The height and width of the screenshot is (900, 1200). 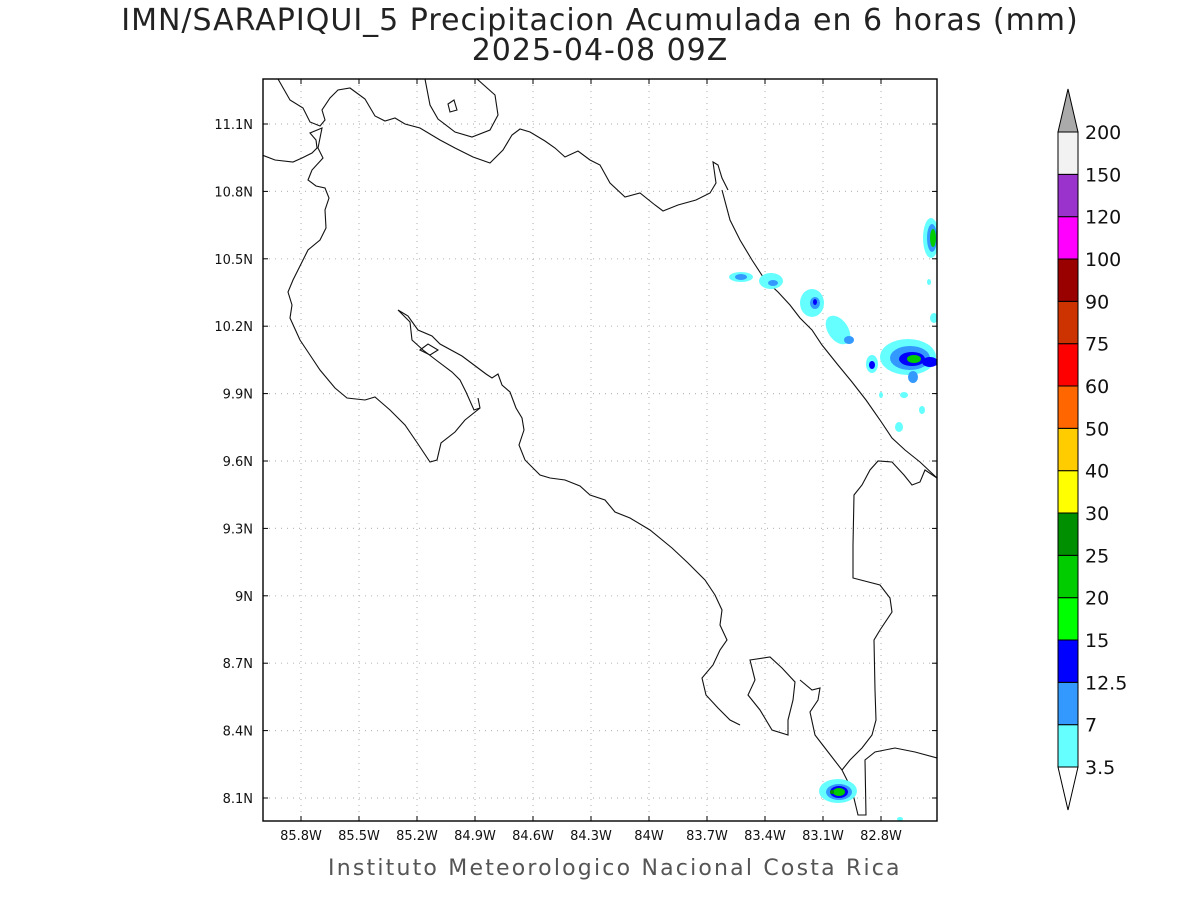 What do you see at coordinates (600, 50) in the screenshot?
I see `chart-subtitle: 2025-04-08 09Z` at bounding box center [600, 50].